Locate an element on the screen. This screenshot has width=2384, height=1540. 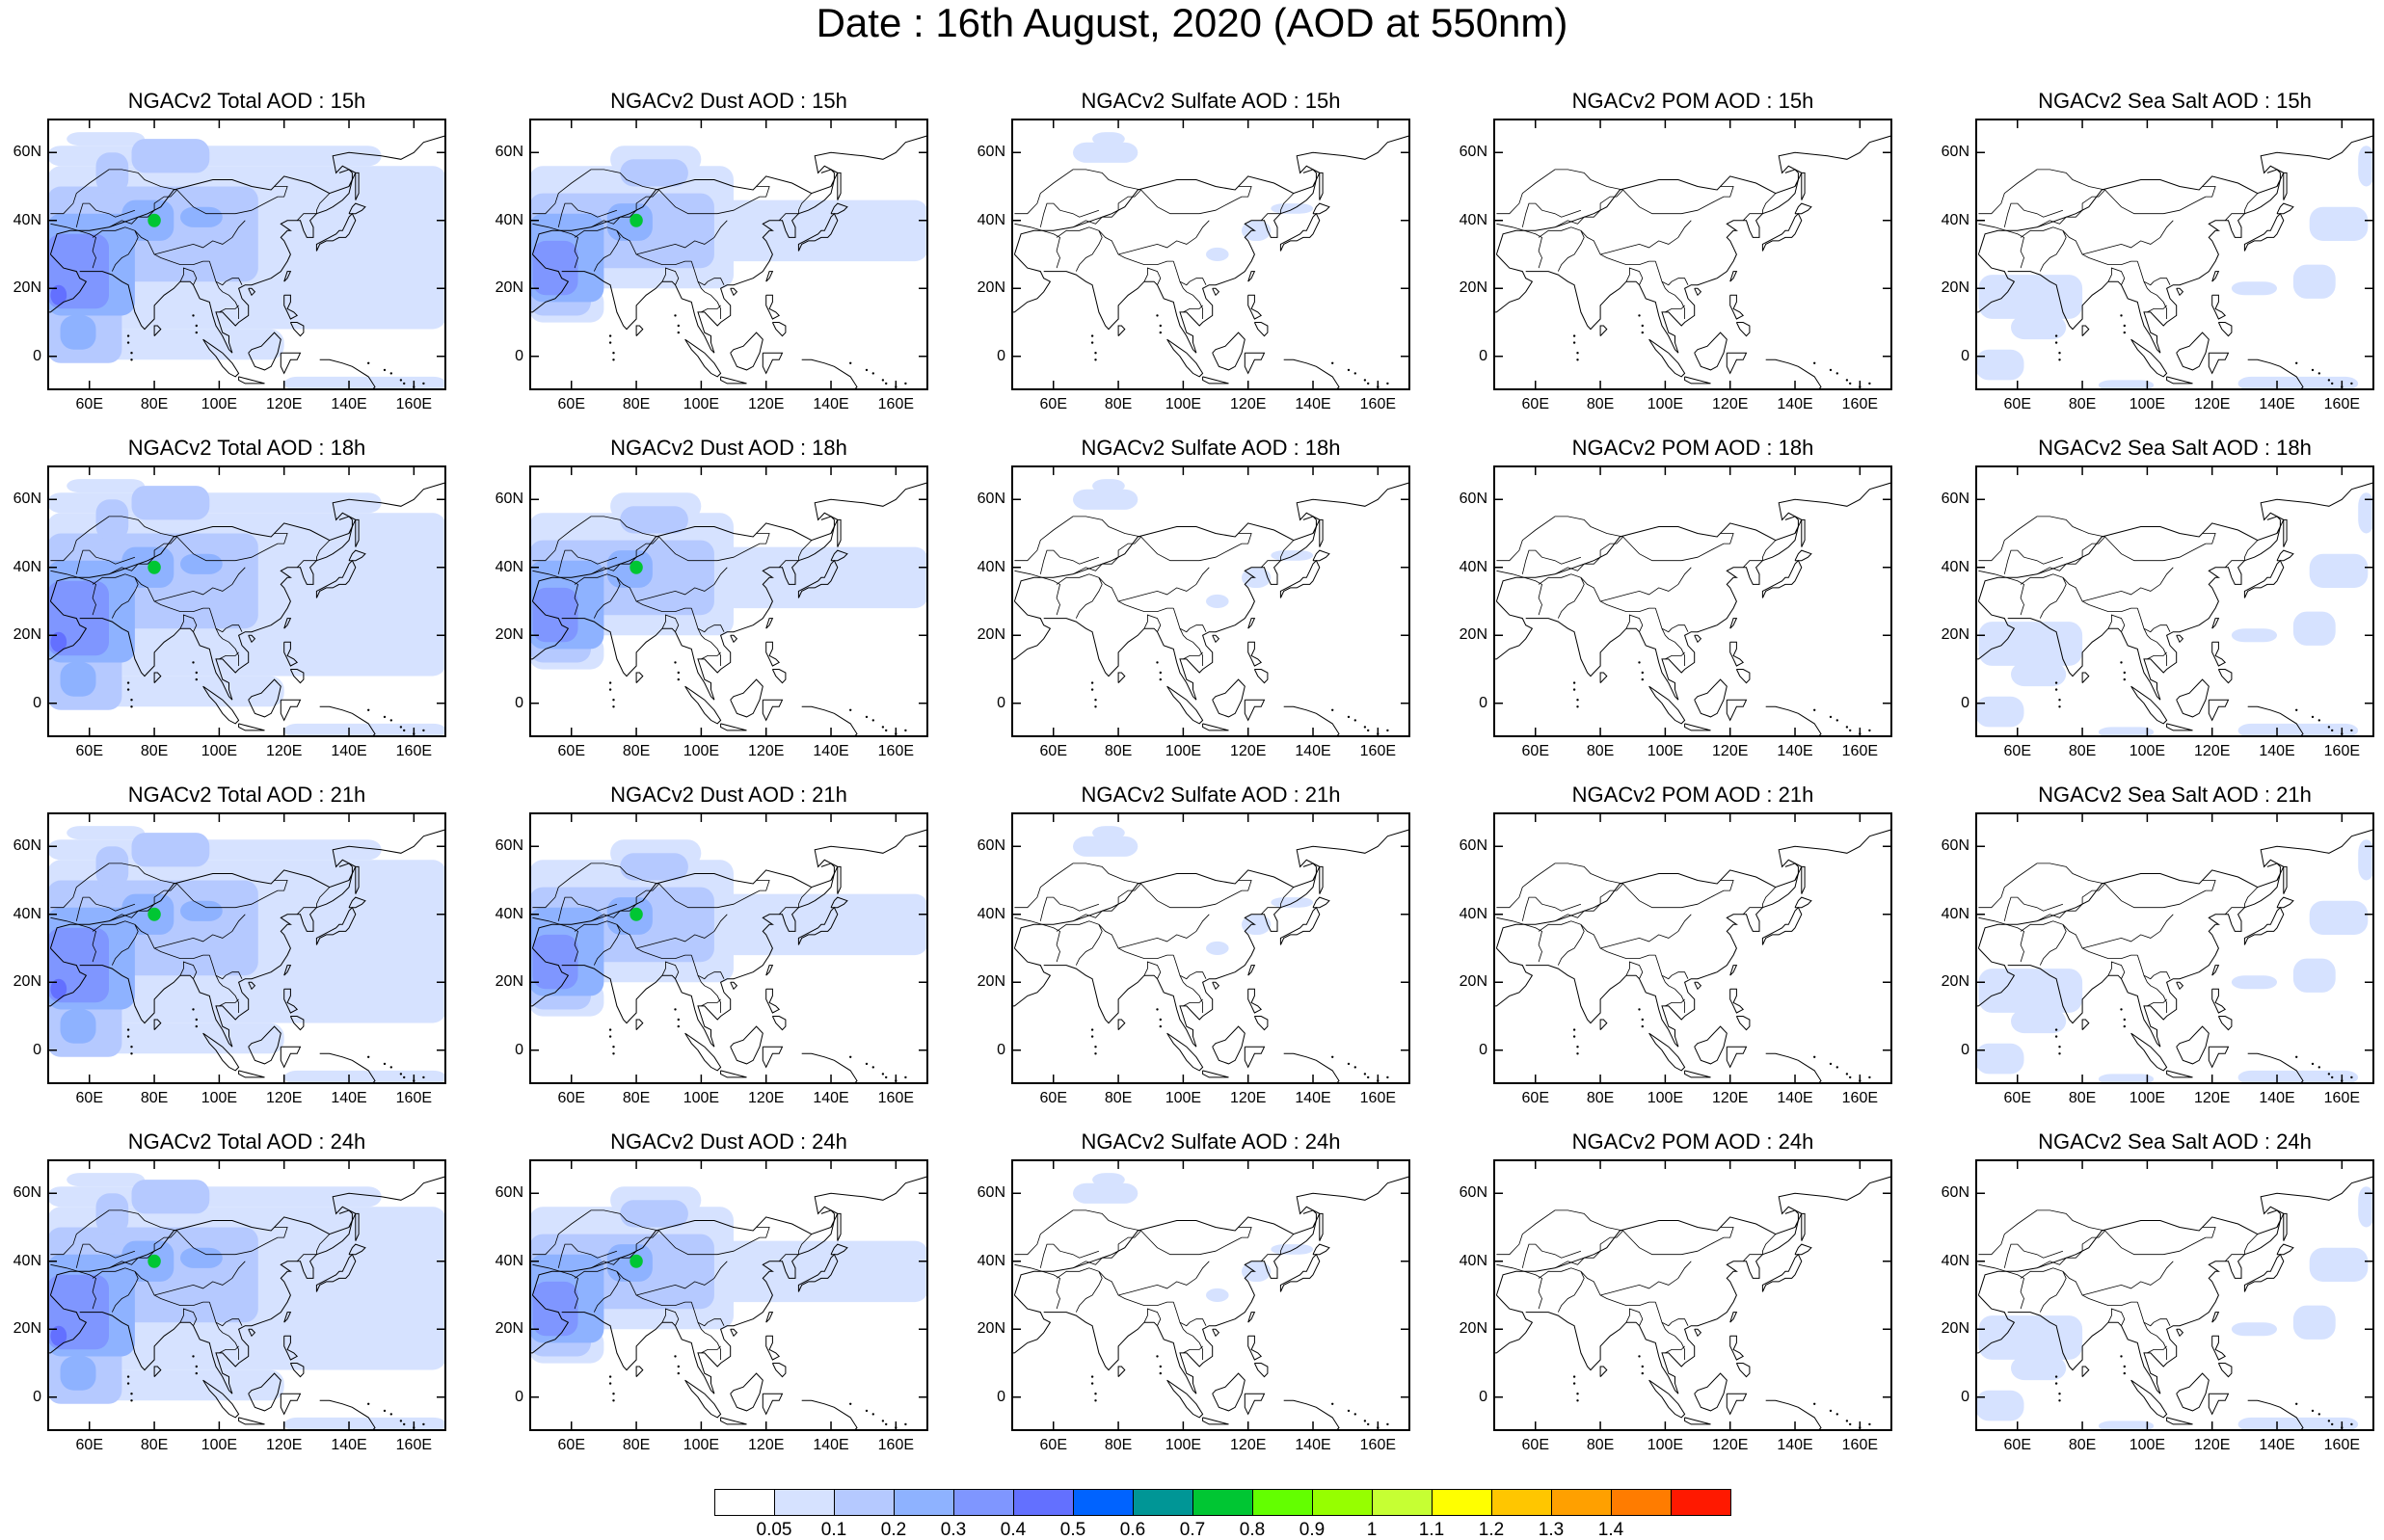
lat-tick-label: 40N is located at coordinates (1955, 566).